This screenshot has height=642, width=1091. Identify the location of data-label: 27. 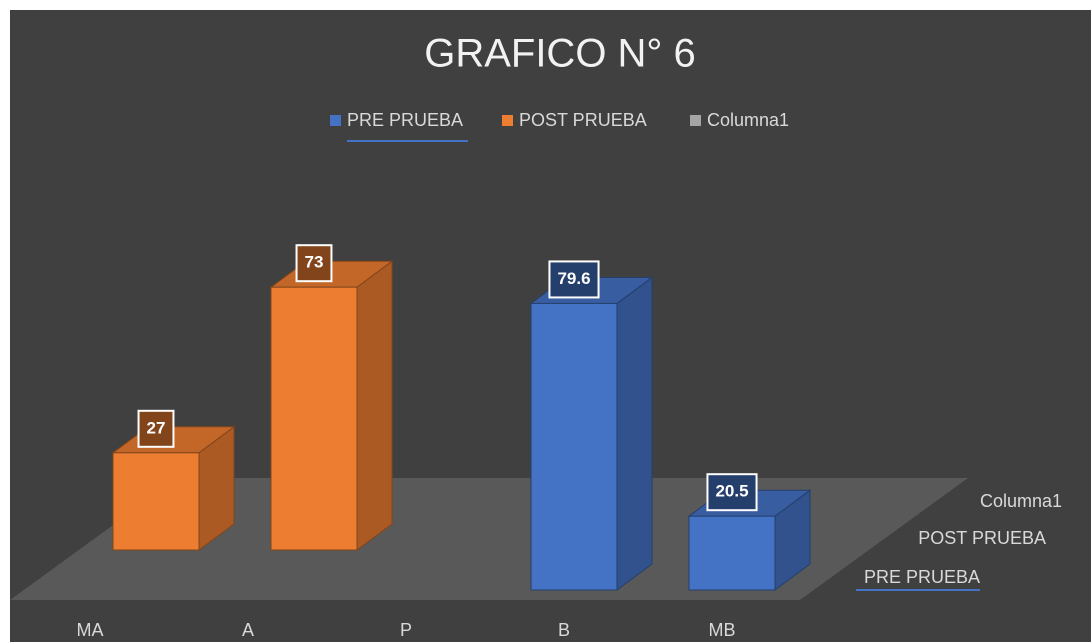
(156, 427).